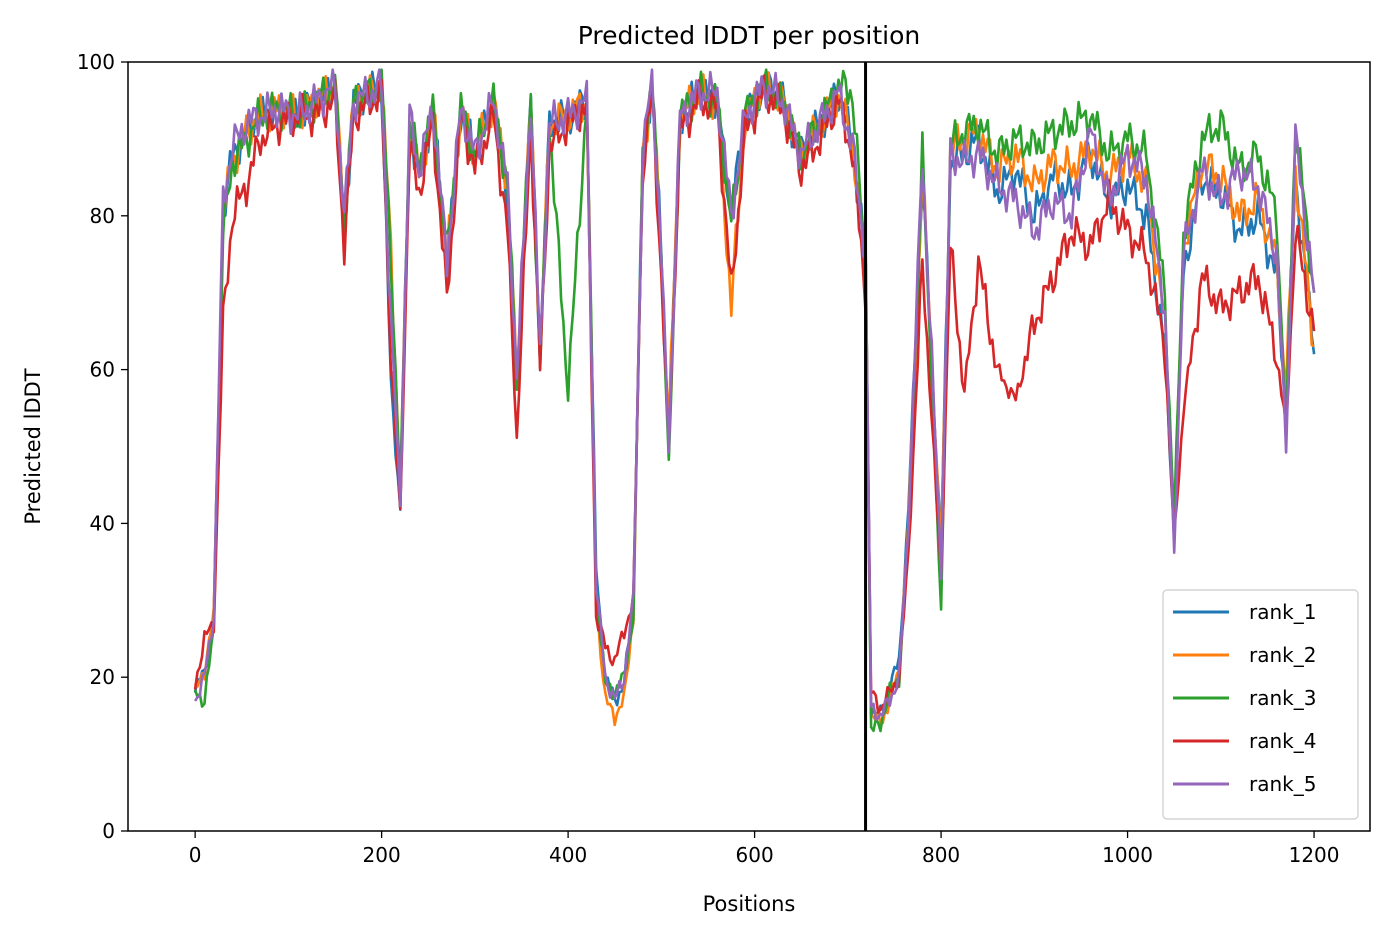 The width and height of the screenshot is (1391, 939). What do you see at coordinates (102, 446) in the screenshot?
I see `y-axis: 0 20 40 60 80 100` at bounding box center [102, 446].